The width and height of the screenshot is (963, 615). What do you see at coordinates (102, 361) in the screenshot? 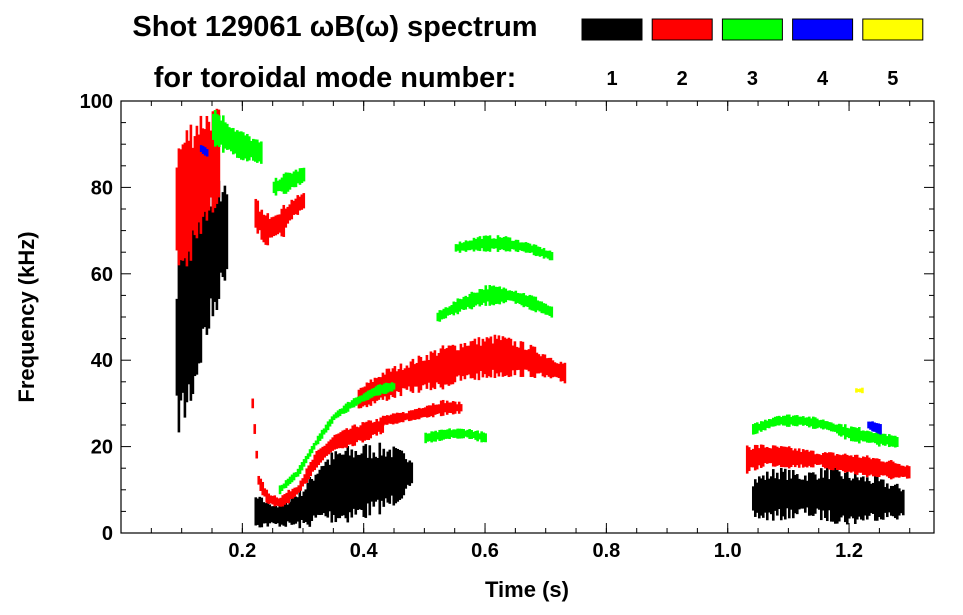
I see `y-tick-label: 40` at bounding box center [102, 361].